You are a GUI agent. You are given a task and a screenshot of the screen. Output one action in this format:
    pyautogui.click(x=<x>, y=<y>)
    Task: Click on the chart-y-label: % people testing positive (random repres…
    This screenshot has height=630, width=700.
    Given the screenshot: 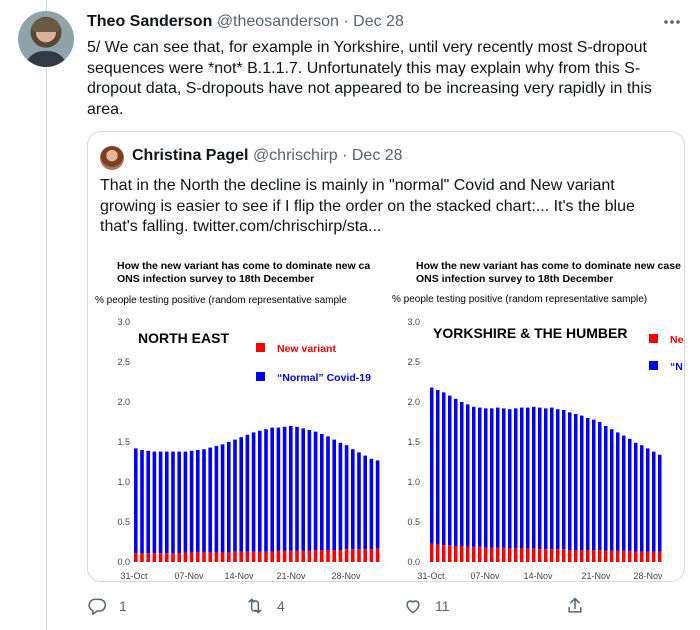 What is the action you would take?
    pyautogui.click(x=519, y=299)
    